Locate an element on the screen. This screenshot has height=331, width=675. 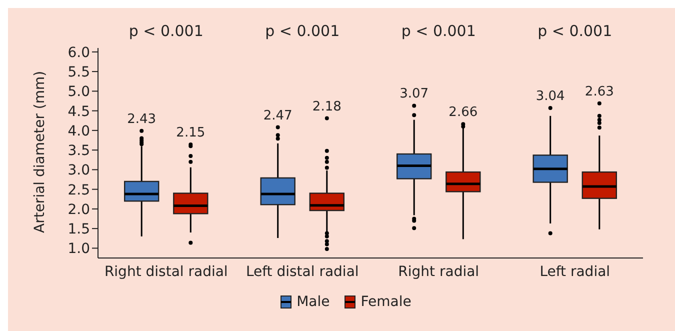
text: 2.15 is located at coordinates (191, 133).